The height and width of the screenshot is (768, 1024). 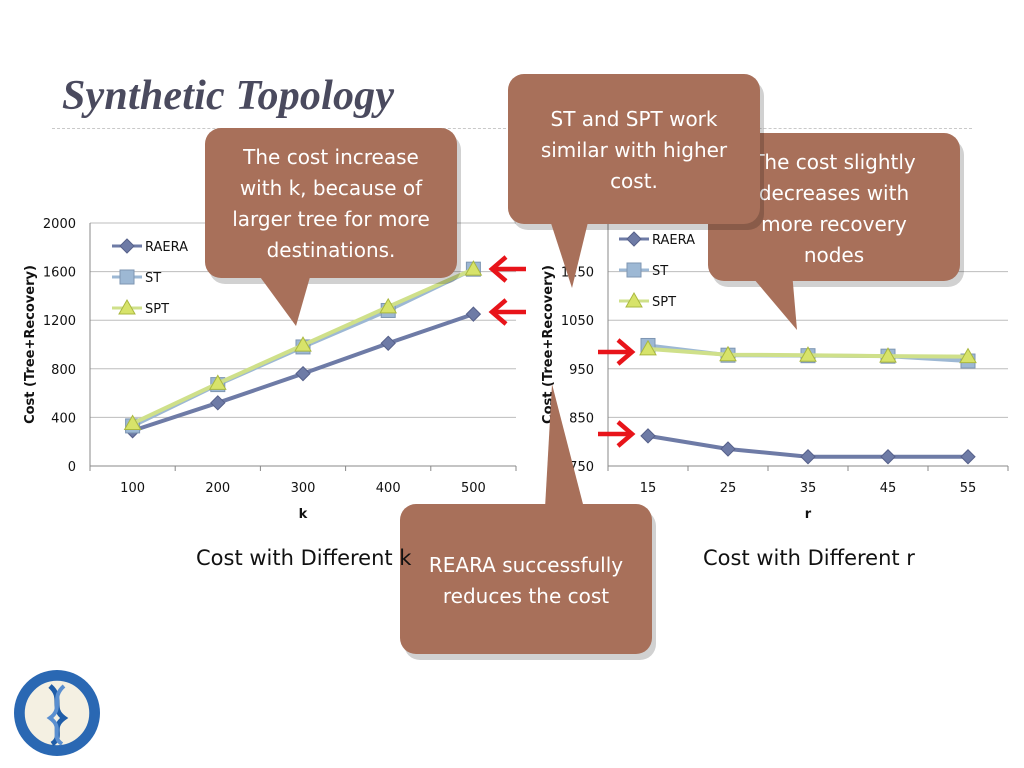 I want to click on x-tick-label: 35, so click(x=808, y=488).